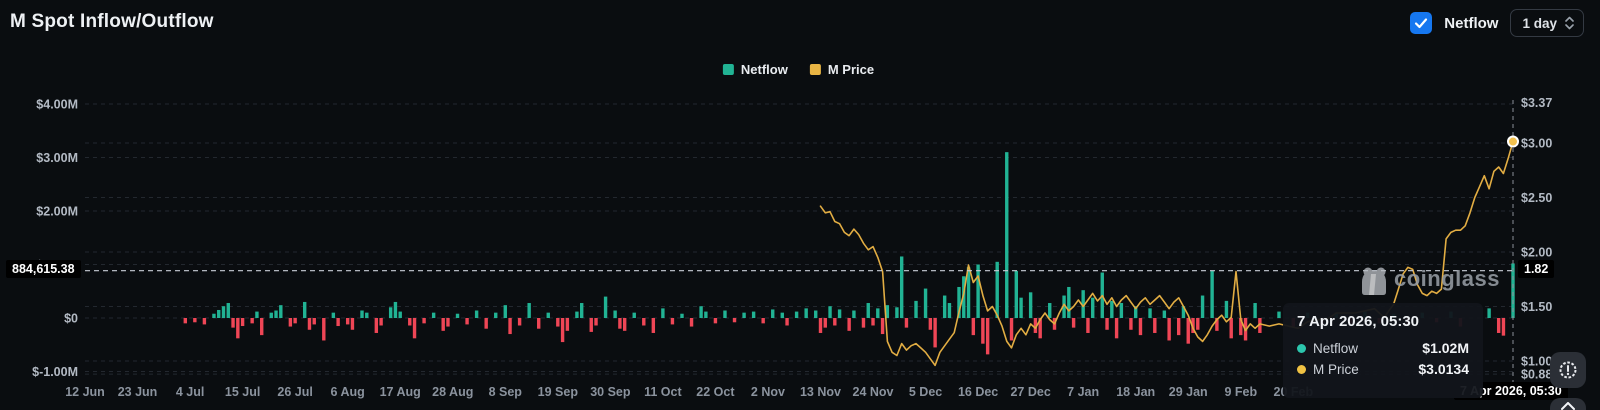  Describe the element at coordinates (1568, 370) in the screenshot. I see `settings-button` at that location.